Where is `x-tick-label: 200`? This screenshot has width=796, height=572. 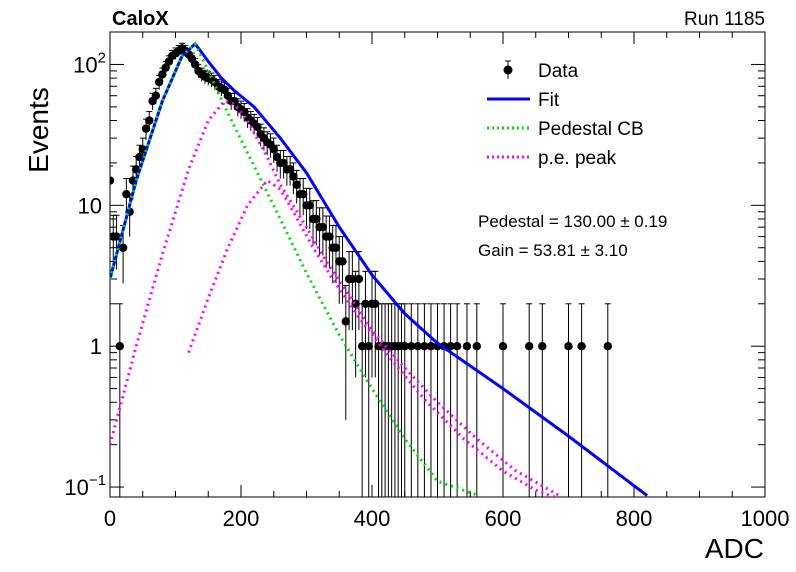
x-tick-label: 200 is located at coordinates (241, 518).